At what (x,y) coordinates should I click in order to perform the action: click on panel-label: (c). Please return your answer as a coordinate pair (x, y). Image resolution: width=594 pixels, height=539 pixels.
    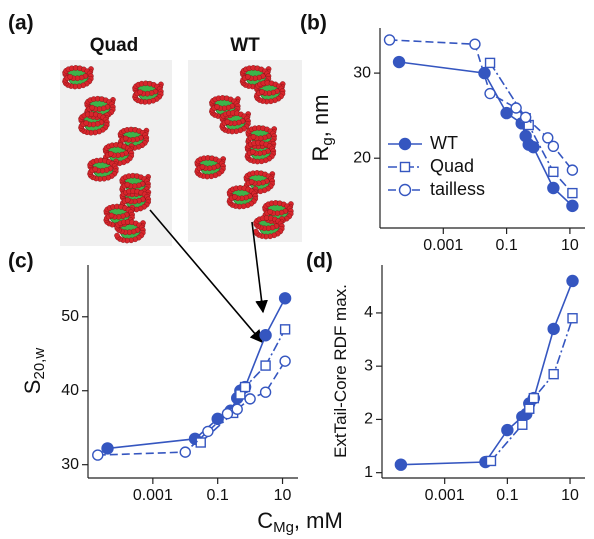
    Looking at the image, I should click on (21, 261).